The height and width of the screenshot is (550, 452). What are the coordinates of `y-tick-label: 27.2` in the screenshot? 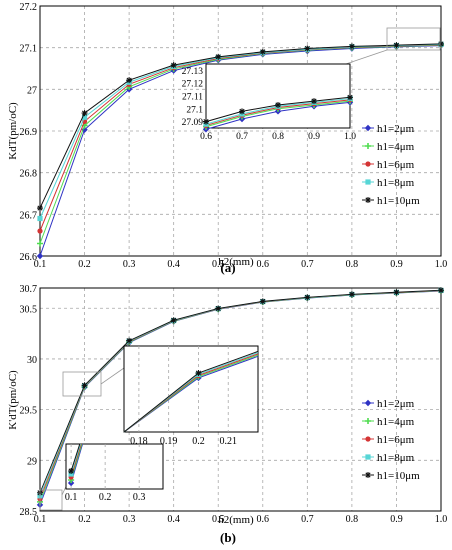 It's located at (29, 7).